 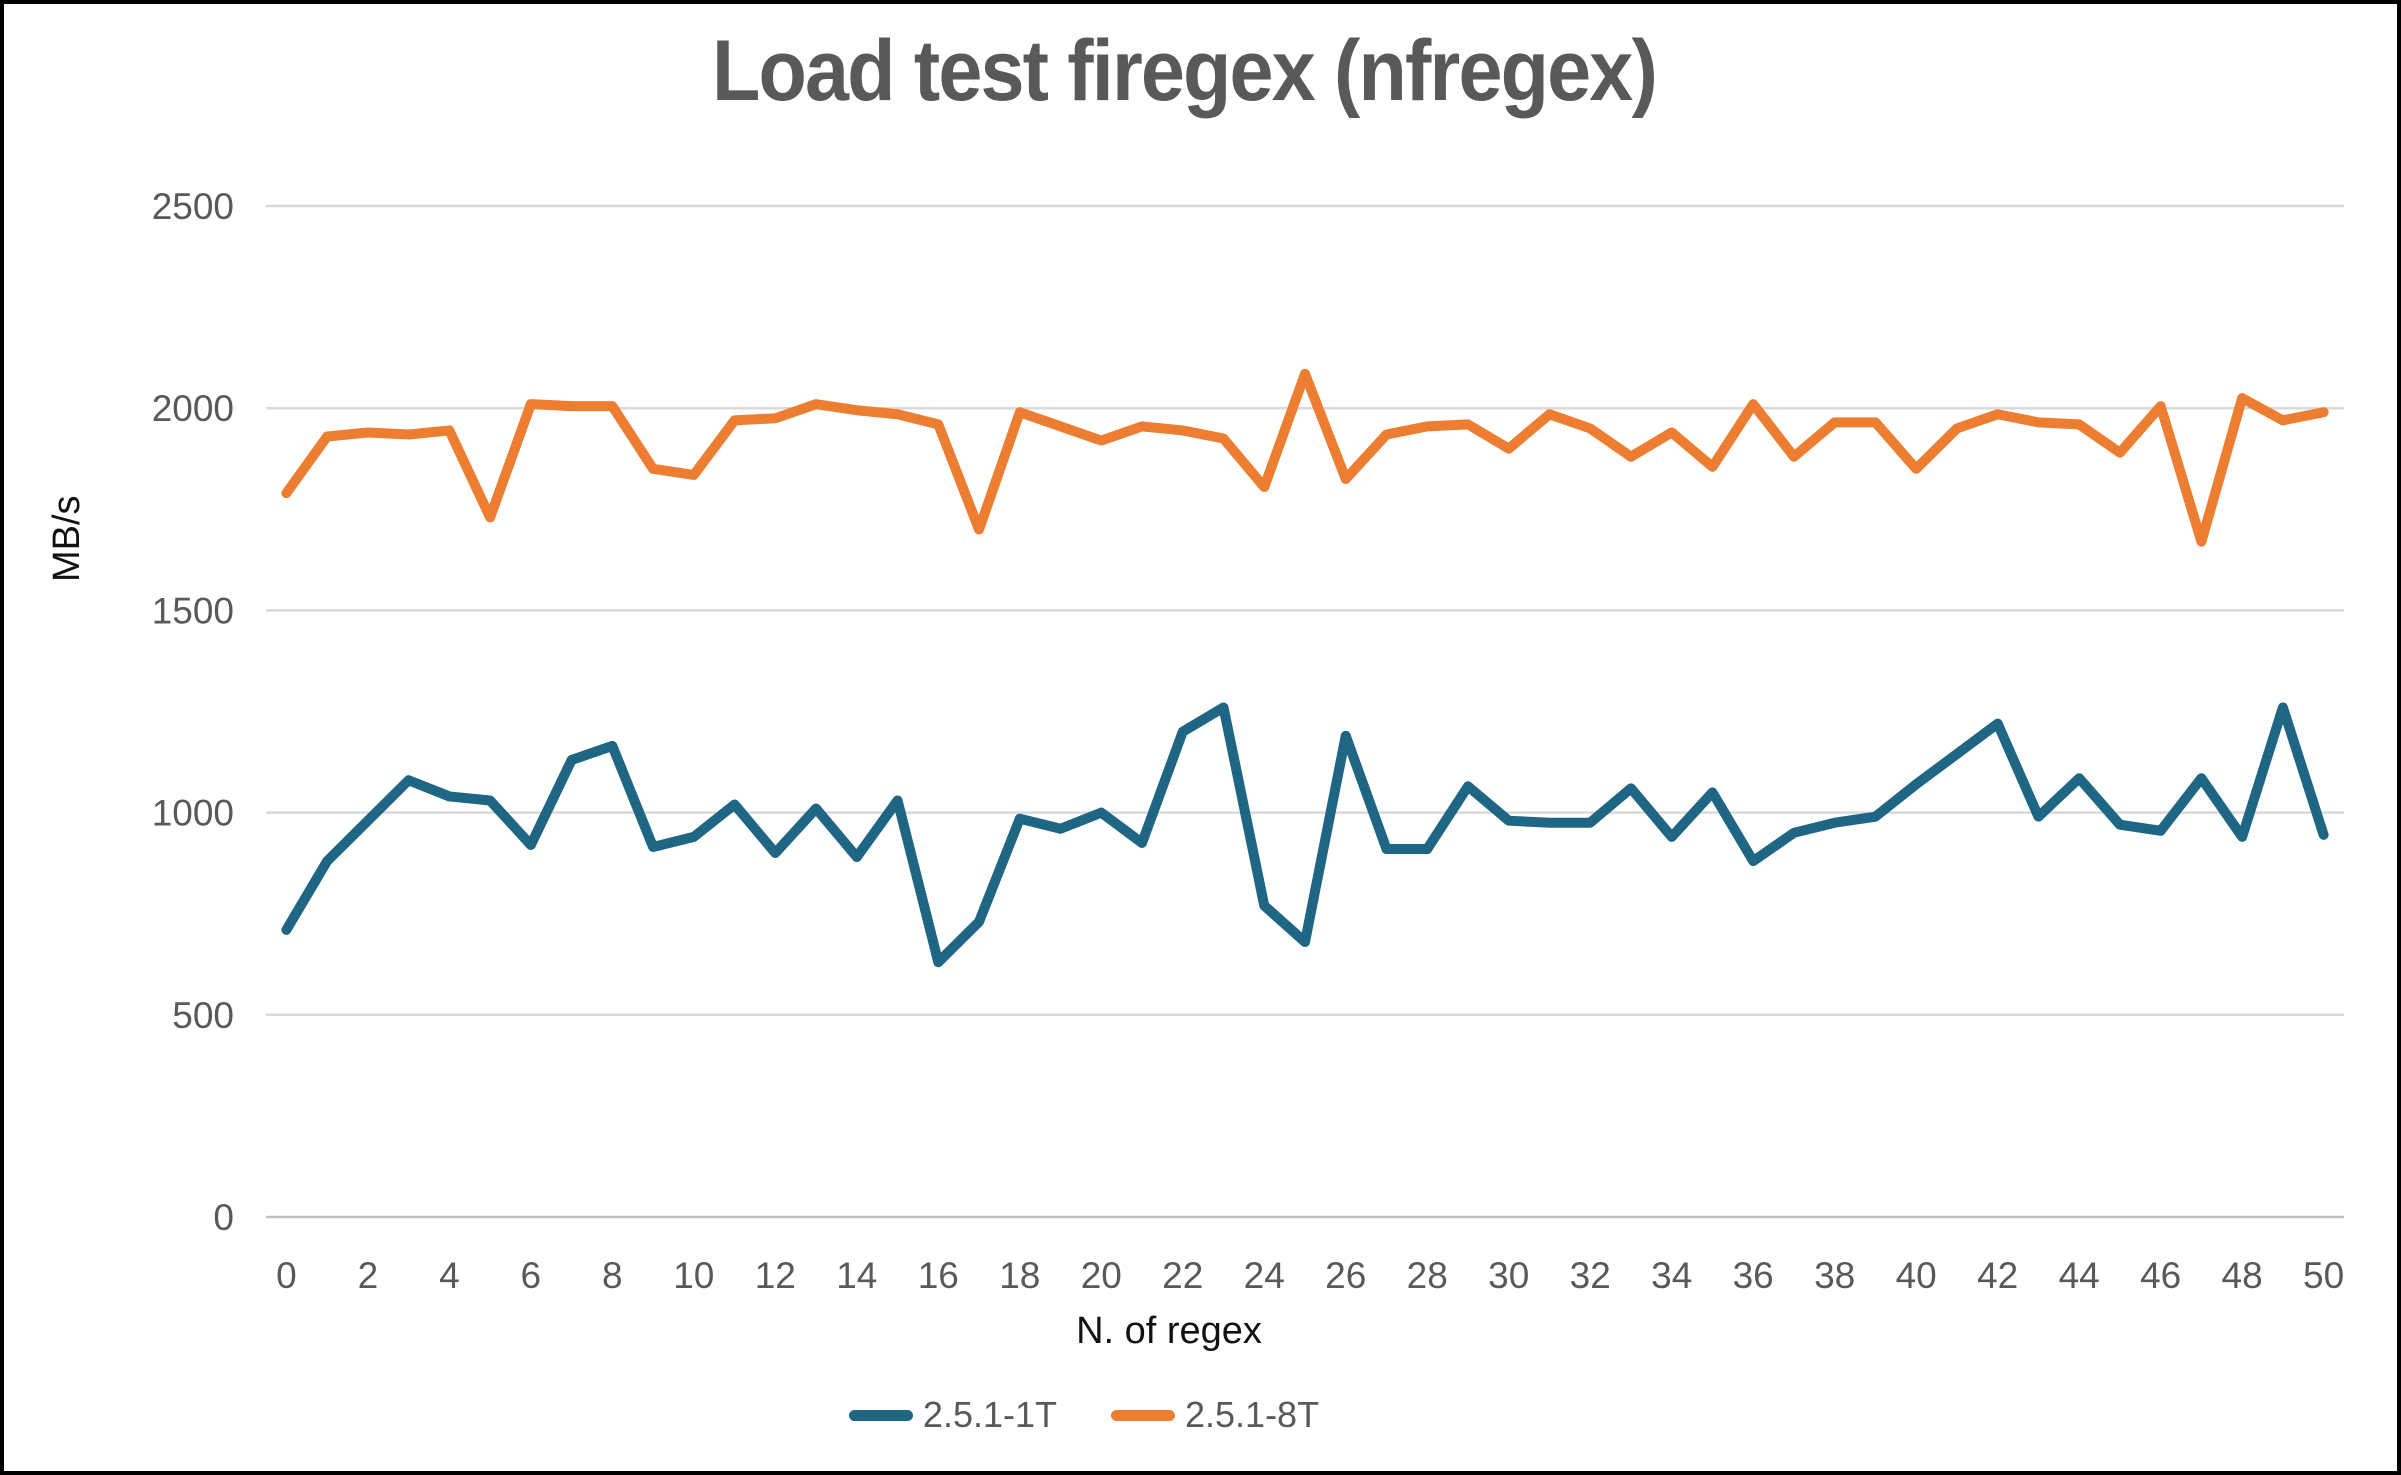 What do you see at coordinates (67, 539) in the screenshot?
I see `y-axis-title: MB/s` at bounding box center [67, 539].